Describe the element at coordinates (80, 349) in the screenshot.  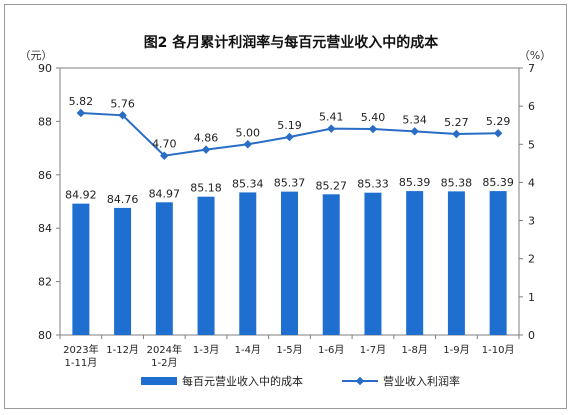
I see `x-tick-label: 2023年` at that location.